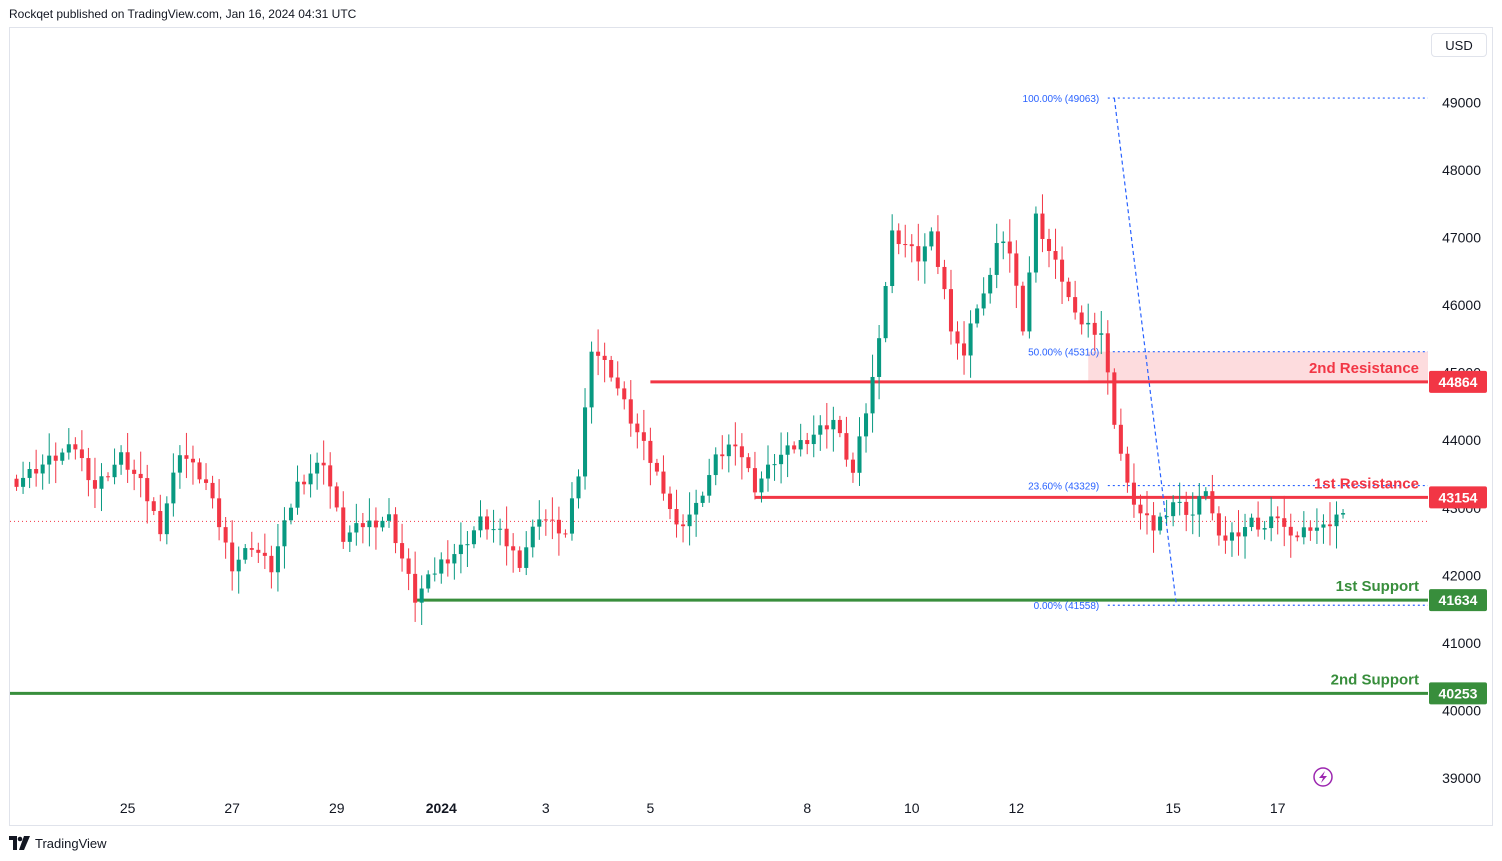  What do you see at coordinates (1459, 45) in the screenshot?
I see `currency-button: USD` at bounding box center [1459, 45].